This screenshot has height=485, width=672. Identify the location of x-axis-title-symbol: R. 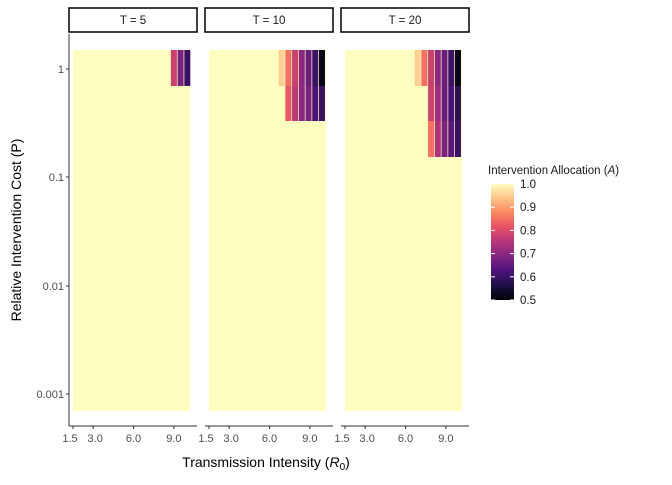
(334, 462).